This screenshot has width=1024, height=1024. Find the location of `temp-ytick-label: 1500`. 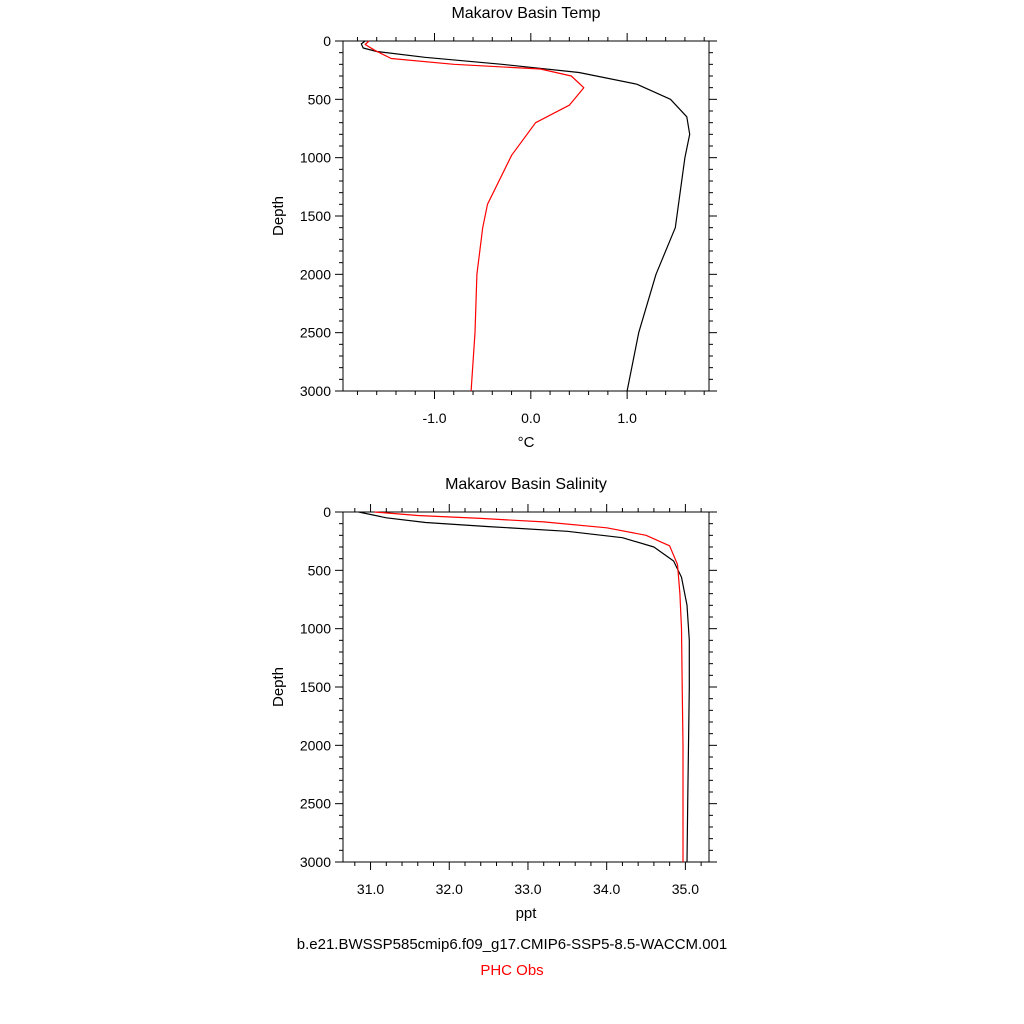

temp-ytick-label: 1500 is located at coordinates (315, 216).